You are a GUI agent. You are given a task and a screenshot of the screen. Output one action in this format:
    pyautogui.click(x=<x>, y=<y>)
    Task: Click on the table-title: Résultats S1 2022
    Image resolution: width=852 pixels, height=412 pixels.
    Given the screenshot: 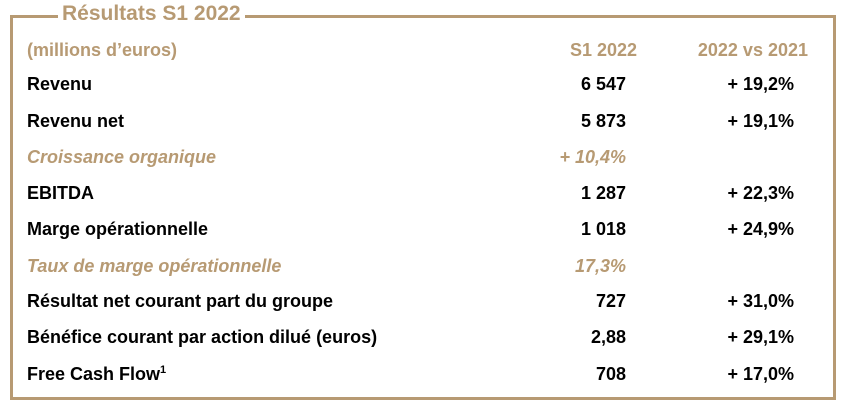 What is the action you would take?
    pyautogui.click(x=151, y=14)
    